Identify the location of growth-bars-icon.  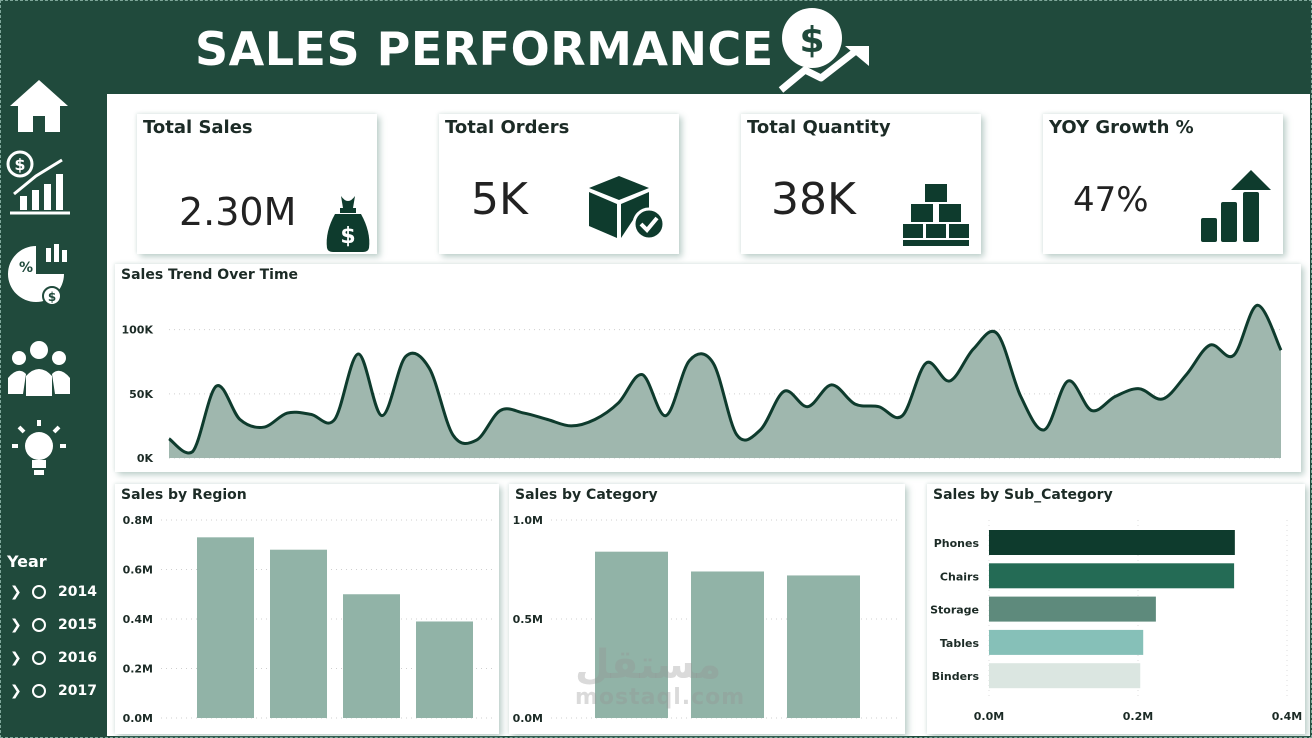
(1236, 206).